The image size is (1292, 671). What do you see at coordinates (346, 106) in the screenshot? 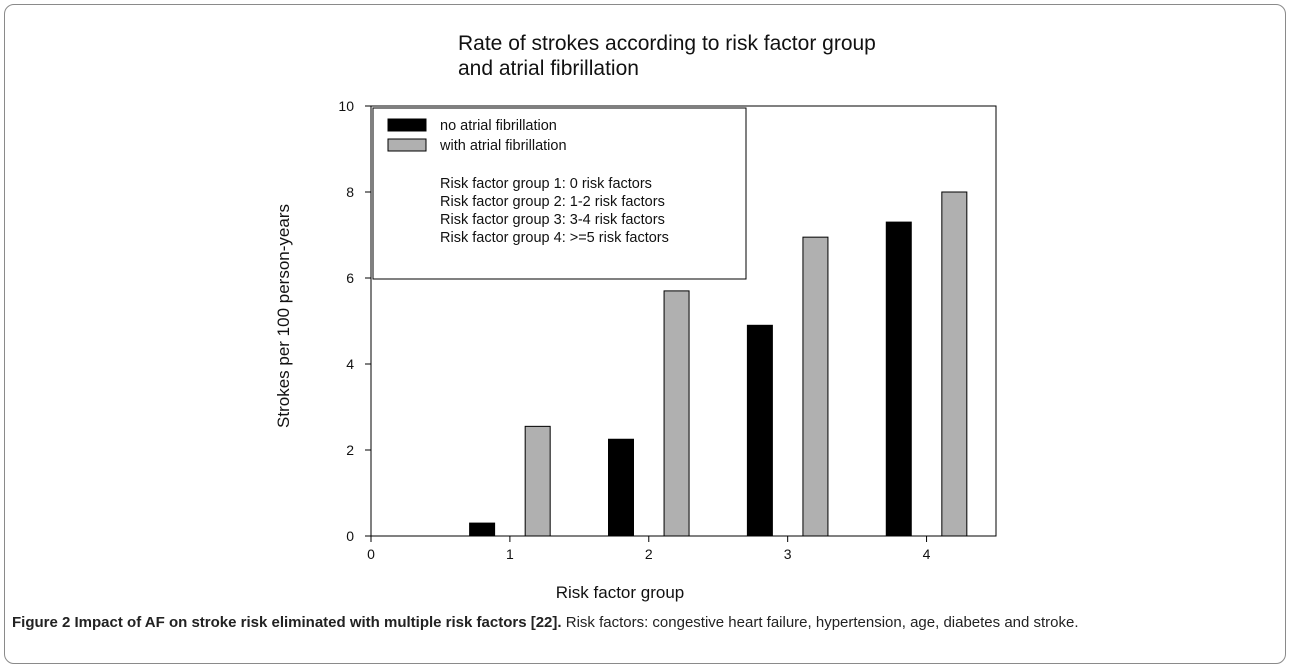
I see `y-tick-label: 10` at bounding box center [346, 106].